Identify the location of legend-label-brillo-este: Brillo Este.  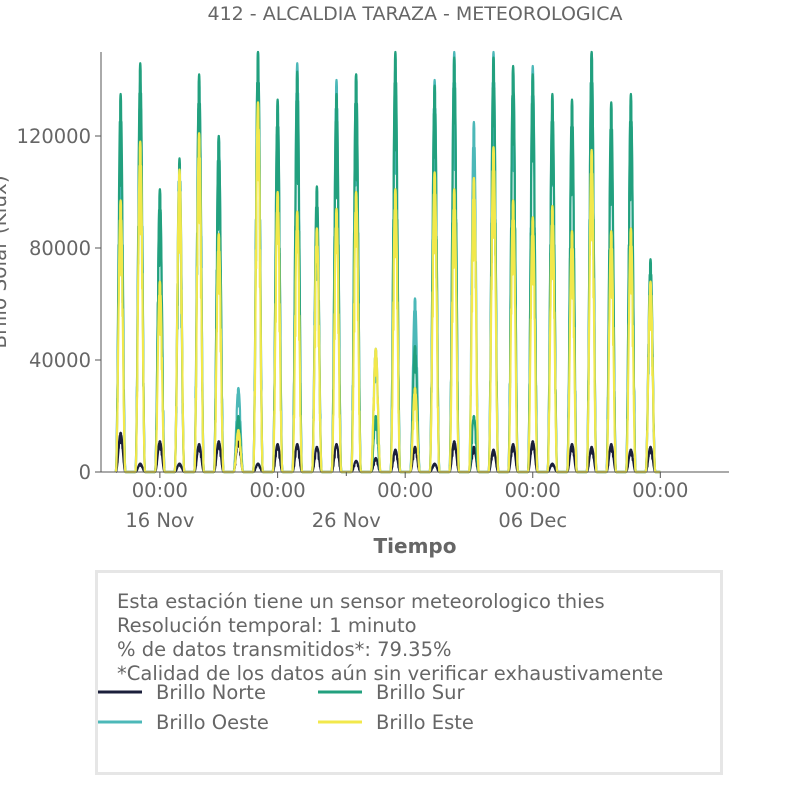
(425, 722).